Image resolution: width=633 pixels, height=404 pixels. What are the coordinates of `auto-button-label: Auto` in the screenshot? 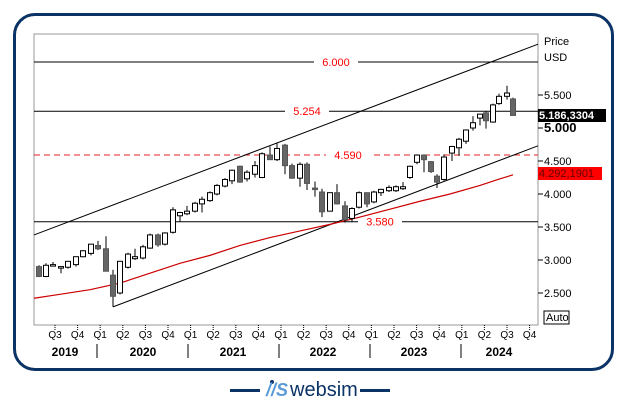 It's located at (557, 318).